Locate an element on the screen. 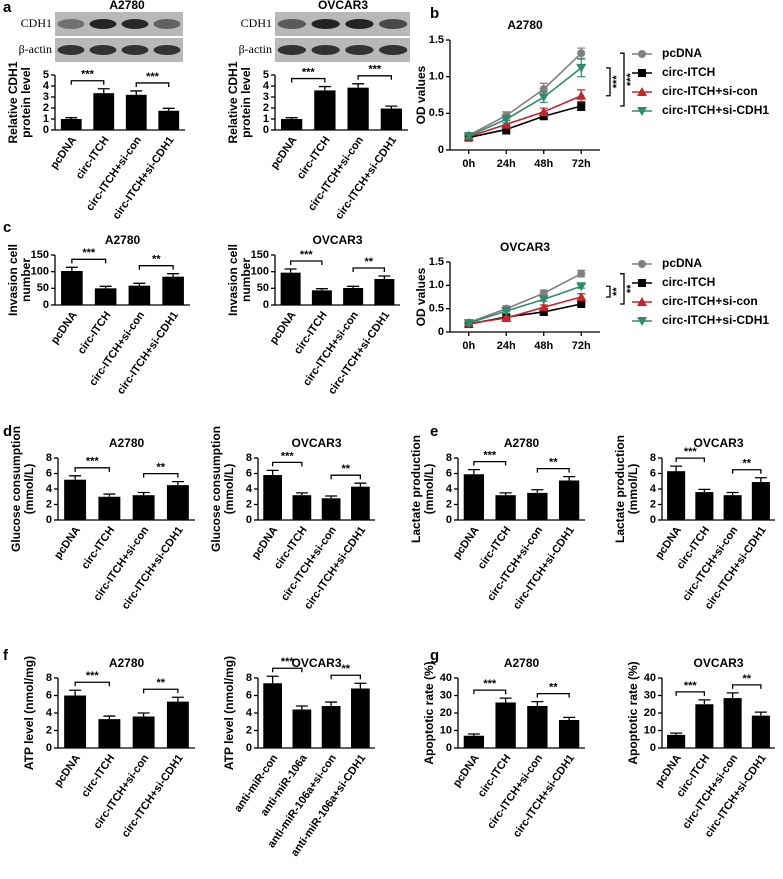 This screenshot has width=783, height=879. x-tick-label: circ-ITCH is located at coordinates (98, 547).